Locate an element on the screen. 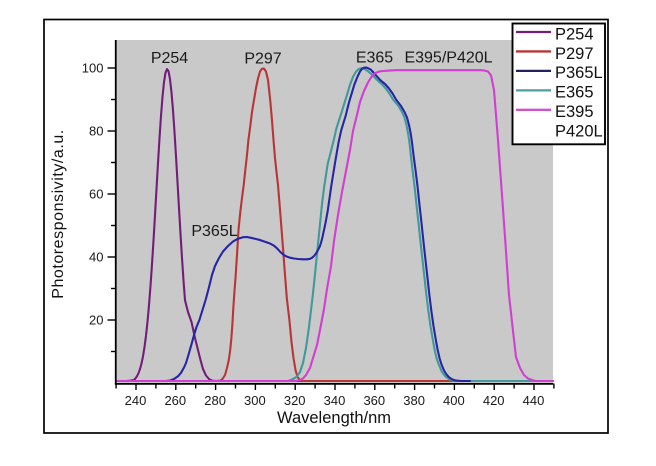 Image resolution: width=656 pixels, height=466 pixels. svg-text: 420 is located at coordinates (494, 400).